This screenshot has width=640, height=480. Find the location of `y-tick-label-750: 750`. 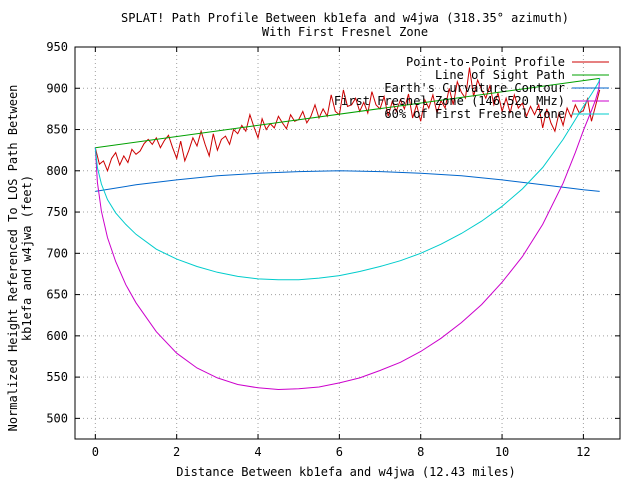

y-tick-label-750: 750 is located at coordinates (57, 212).